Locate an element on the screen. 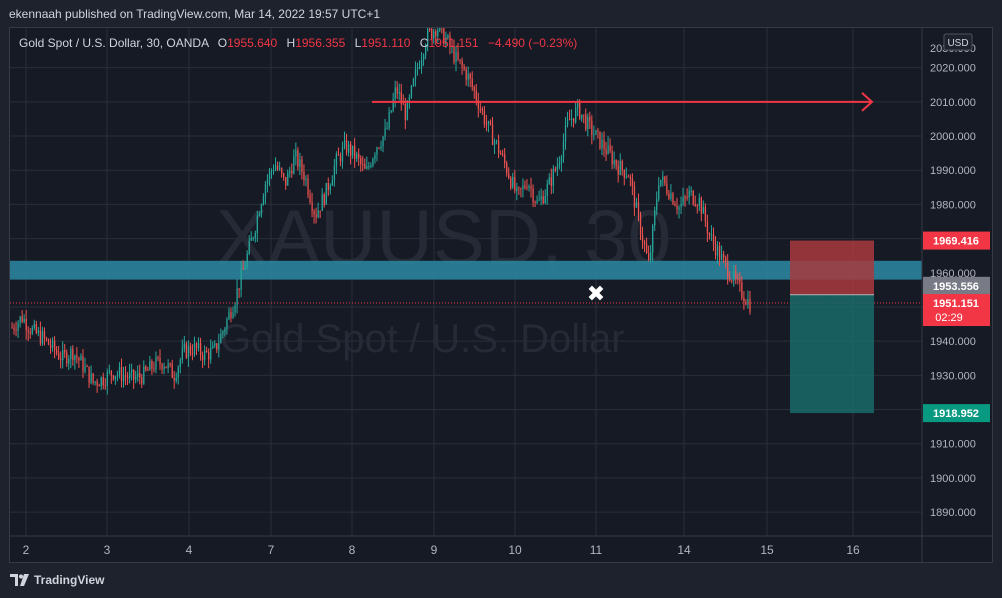  cross-marker-icon: ✖ is located at coordinates (596, 294).